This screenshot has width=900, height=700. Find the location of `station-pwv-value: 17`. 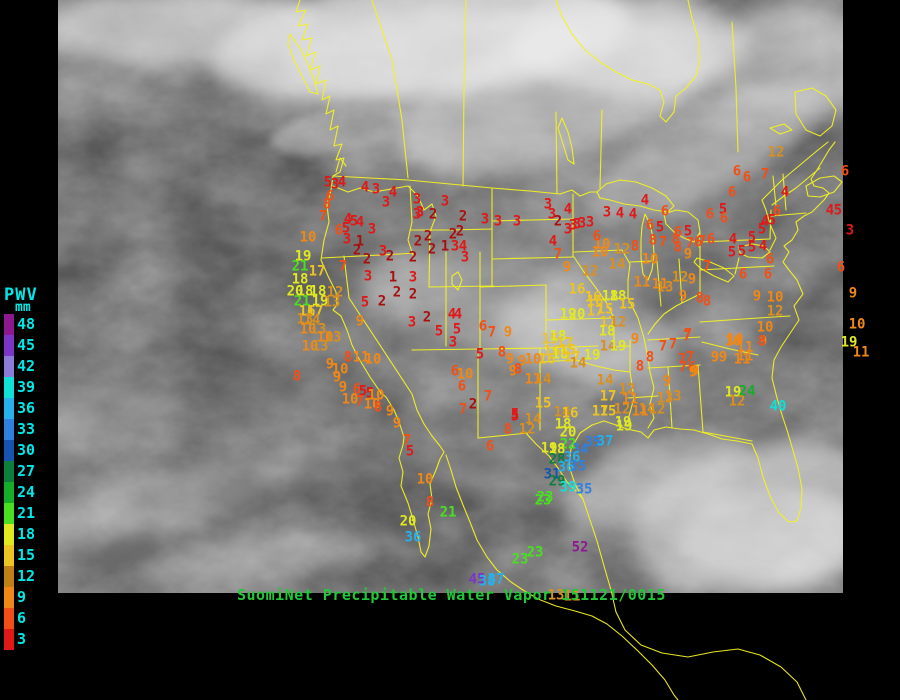

station-pwv-value: 17 is located at coordinates (315, 311).